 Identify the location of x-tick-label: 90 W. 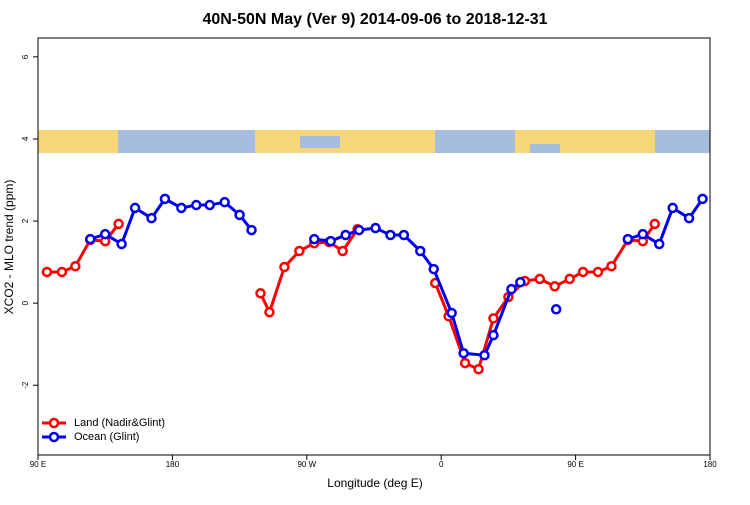
(306, 464).